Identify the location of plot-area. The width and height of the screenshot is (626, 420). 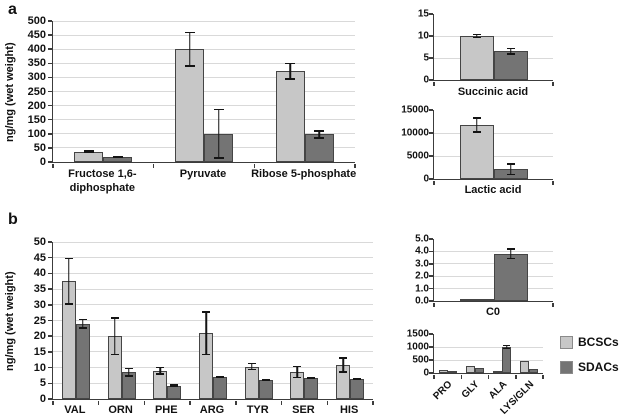
(491, 49).